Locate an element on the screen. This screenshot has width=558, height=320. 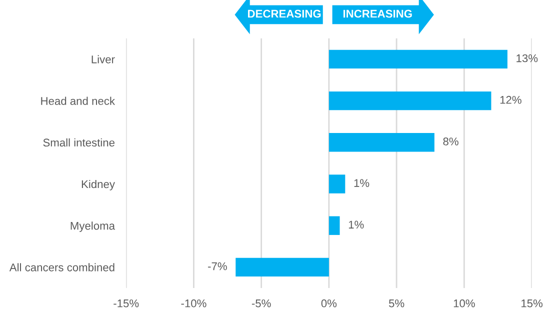
y-tick-label: Liver is located at coordinates (103, 59).